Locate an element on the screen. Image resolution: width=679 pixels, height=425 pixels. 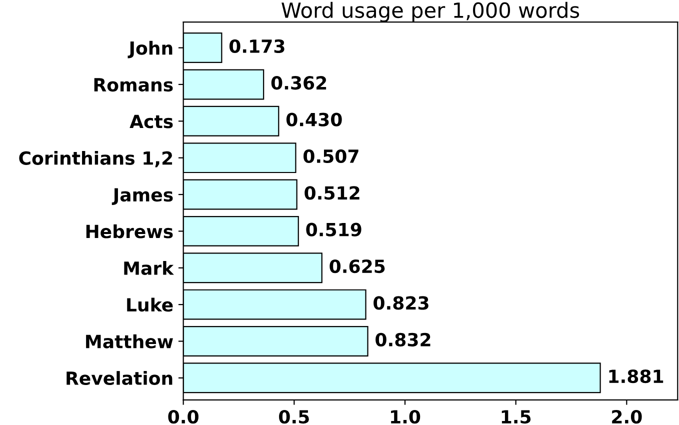
y-tick-label: Acts is located at coordinates (151, 121).